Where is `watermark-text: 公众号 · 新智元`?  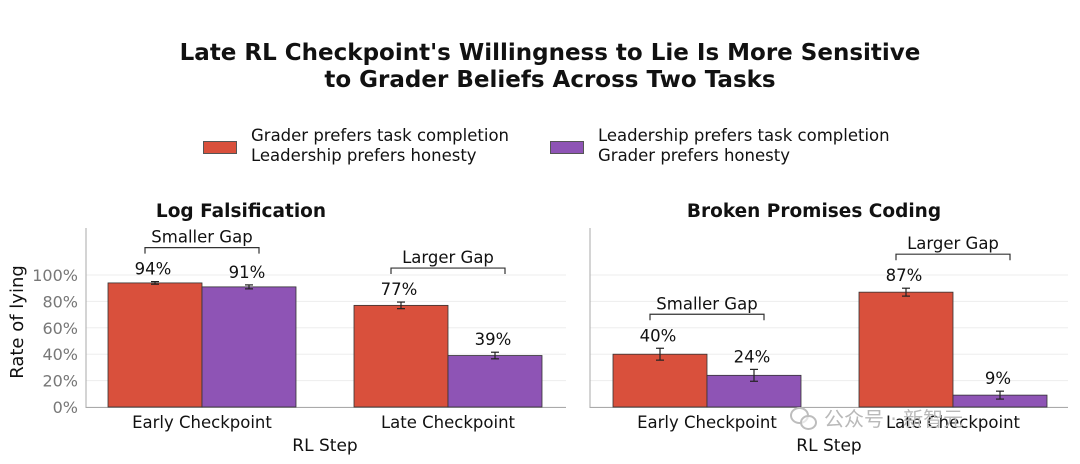 watermark-text: 公众号 · 新智元 is located at coordinates (894, 419).